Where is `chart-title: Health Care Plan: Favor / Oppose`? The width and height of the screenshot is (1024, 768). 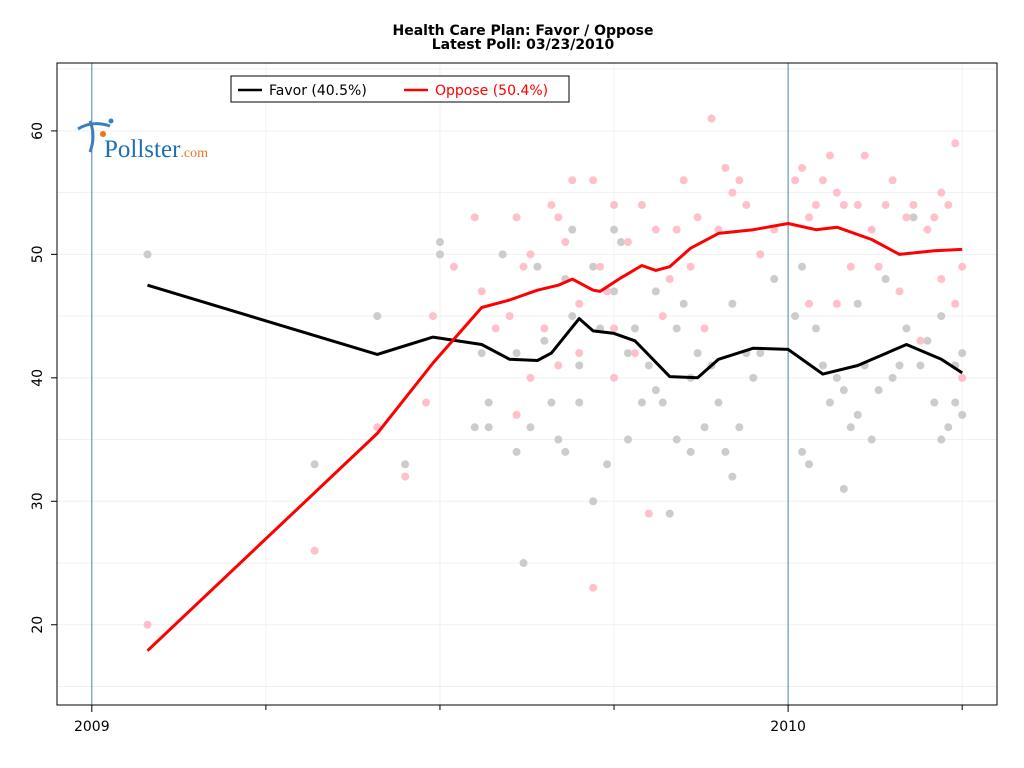
chart-title: Health Care Plan: Favor / Oppose is located at coordinates (522, 31).